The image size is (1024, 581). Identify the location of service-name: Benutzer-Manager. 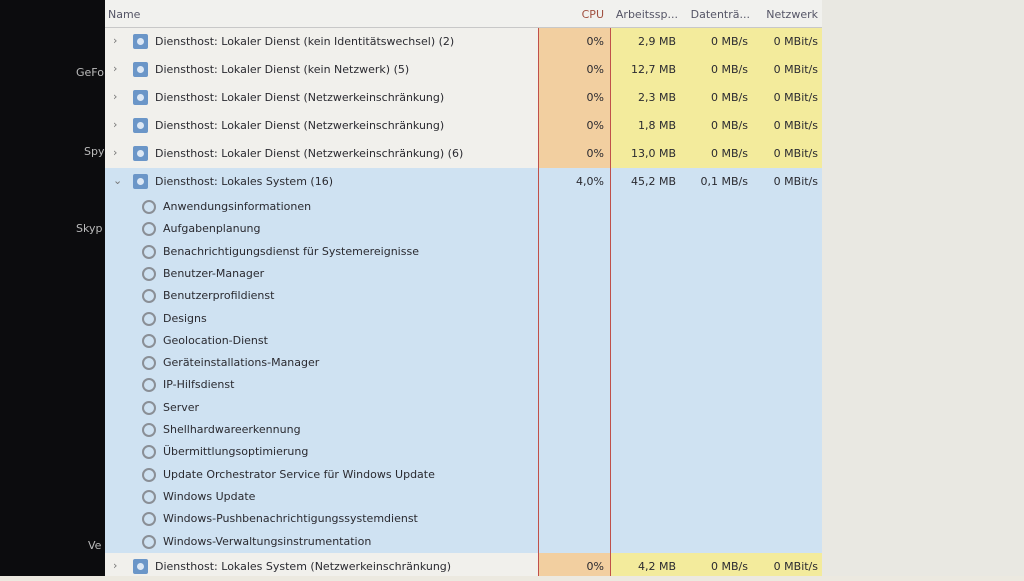
(214, 273).